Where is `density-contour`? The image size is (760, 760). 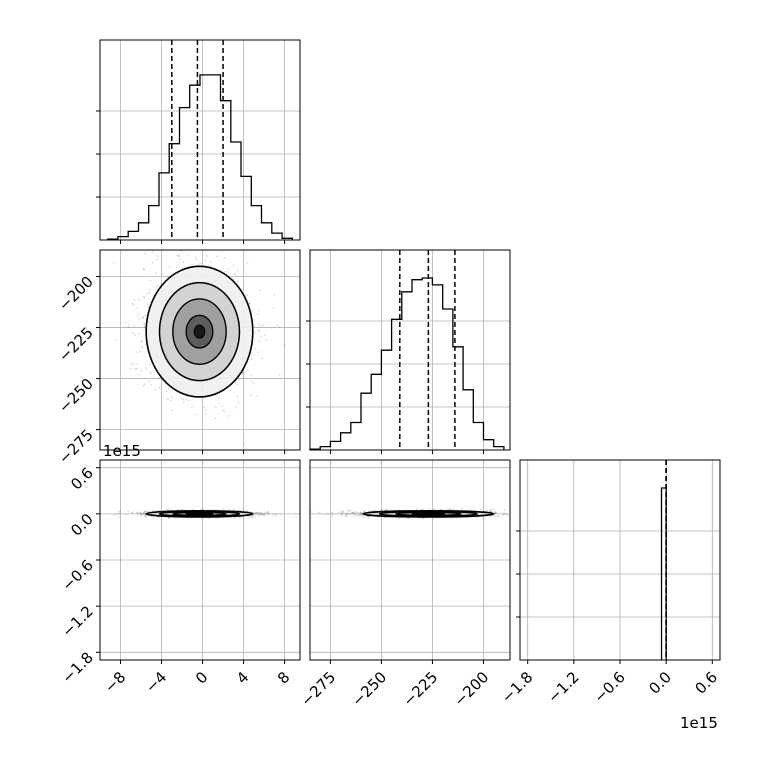 density-contour is located at coordinates (428, 514).